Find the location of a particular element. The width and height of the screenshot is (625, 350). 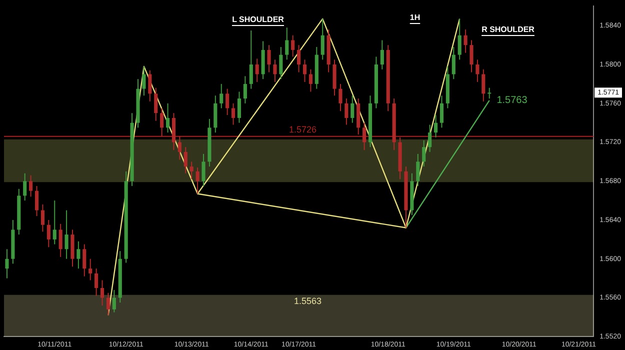

annotation: R SHOULDER is located at coordinates (508, 29).